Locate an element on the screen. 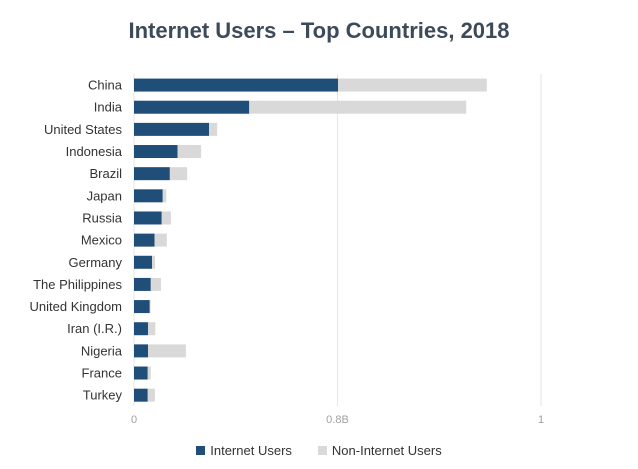 This screenshot has height=469, width=638. legend-swatch-internet-users is located at coordinates (201, 450).